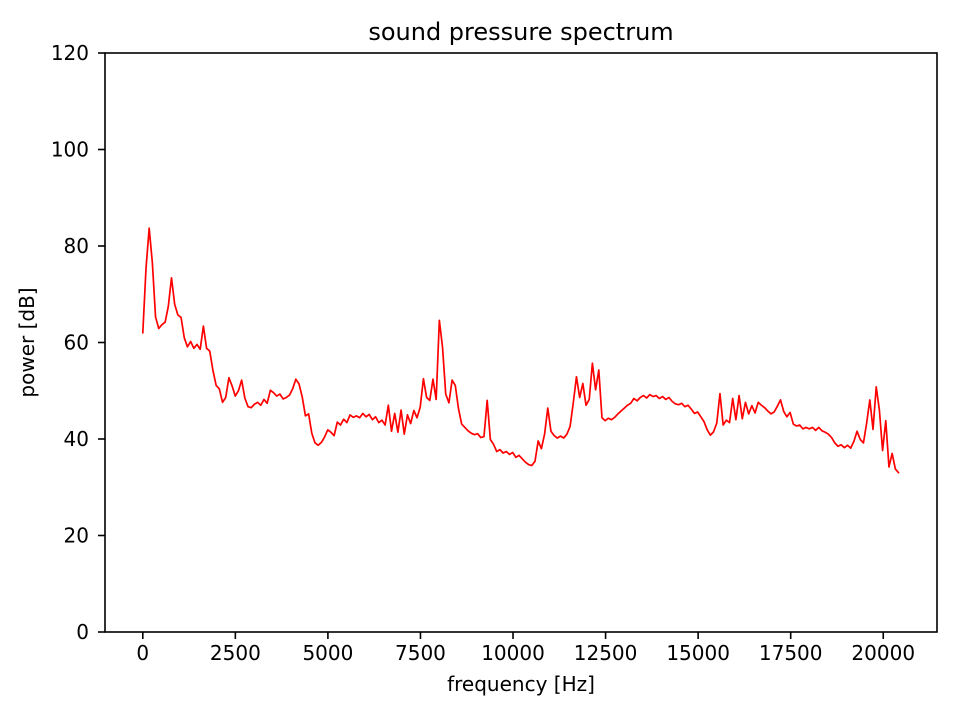  Describe the element at coordinates (698, 653) in the screenshot. I see `x-tick-label: 15000` at that location.